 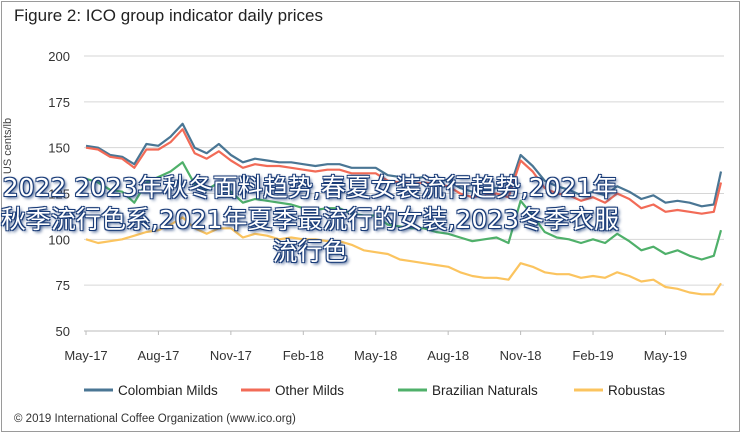 I want to click on y-tick-label: 125, so click(x=59, y=194).